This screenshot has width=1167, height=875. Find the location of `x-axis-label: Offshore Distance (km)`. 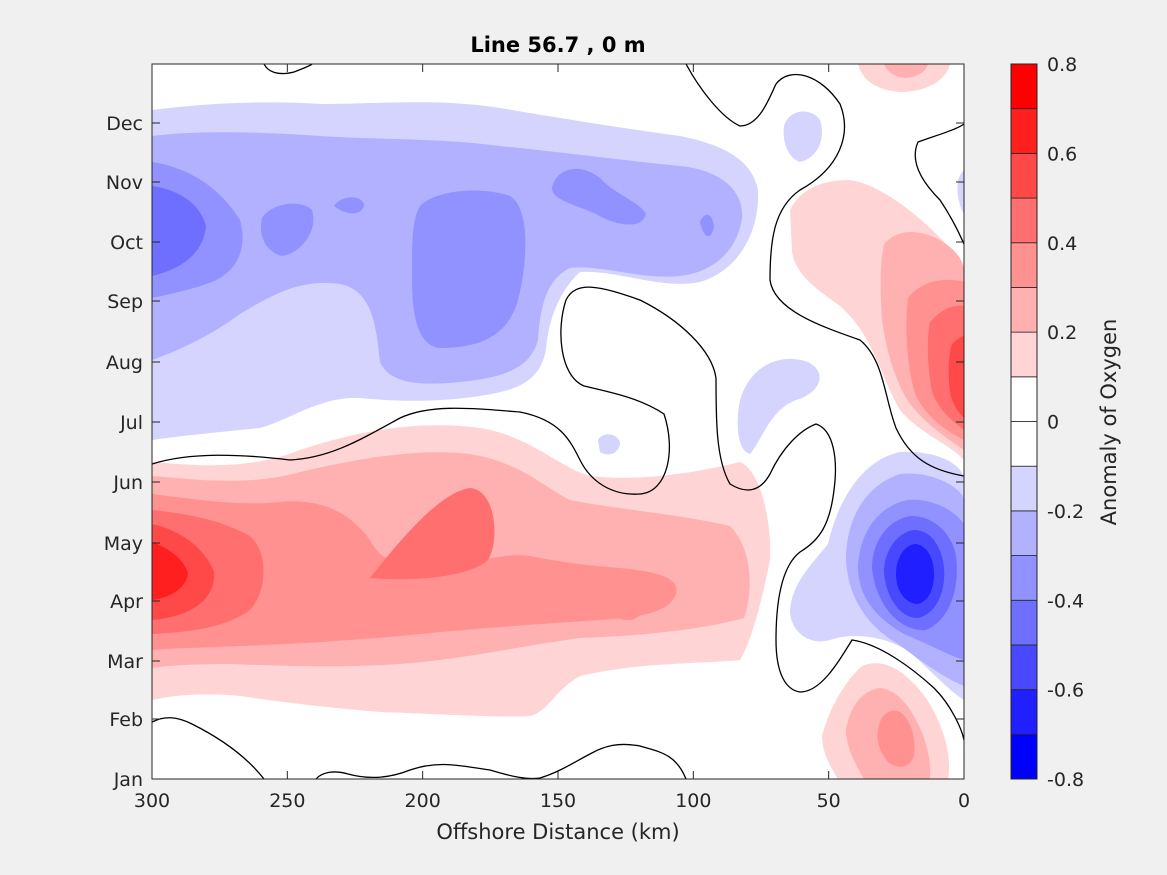

x-axis-label: Offshore Distance (km) is located at coordinates (557, 832).